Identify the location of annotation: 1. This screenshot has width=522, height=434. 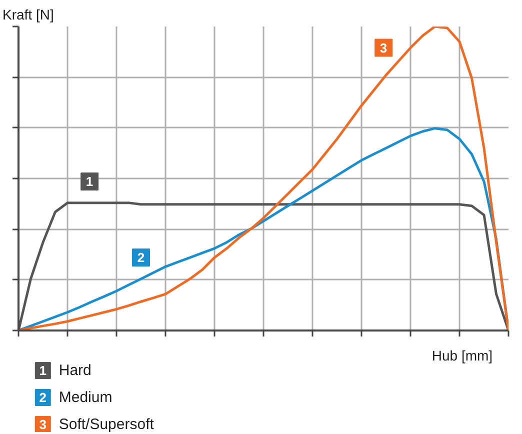
(90, 182).